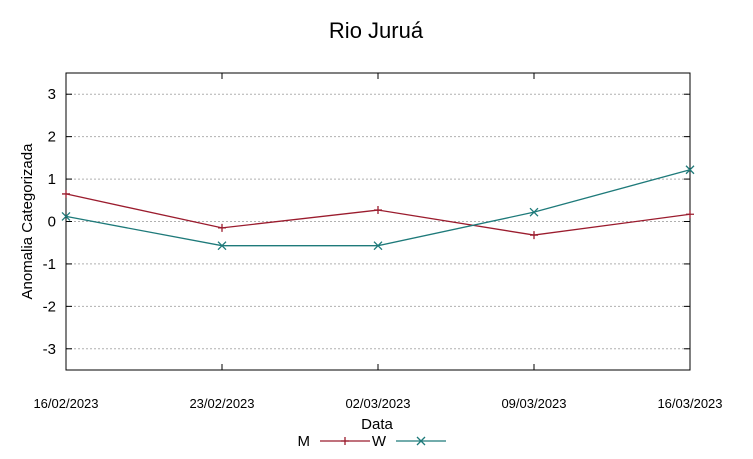  I want to click on legend-marker-w, so click(421, 441).